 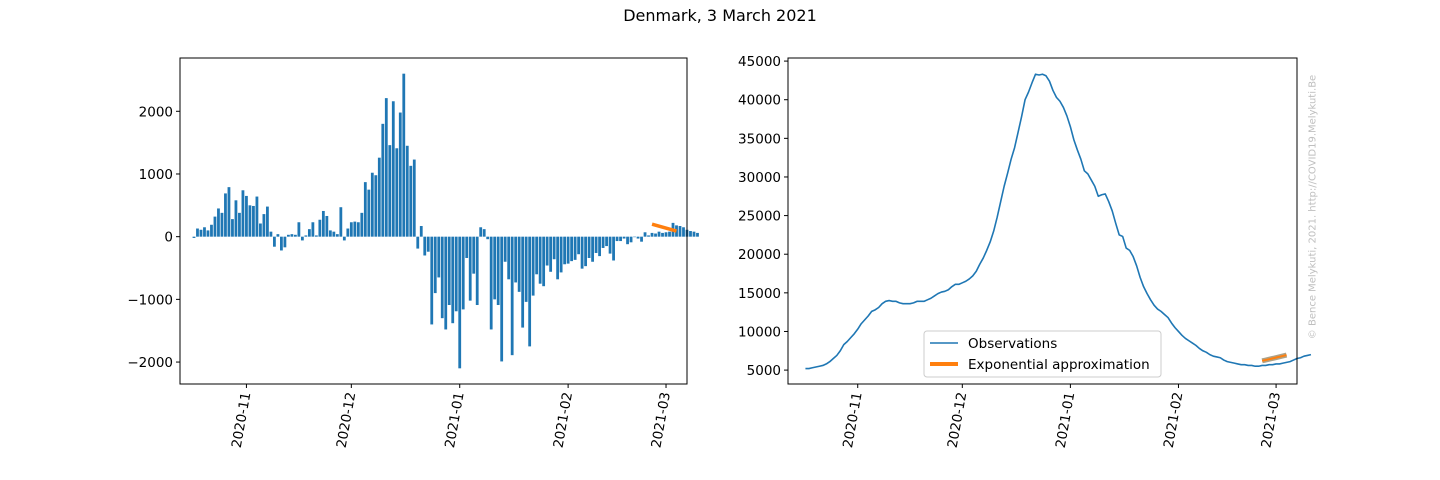 I want to click on y-tick-label: 0, so click(x=168, y=238).